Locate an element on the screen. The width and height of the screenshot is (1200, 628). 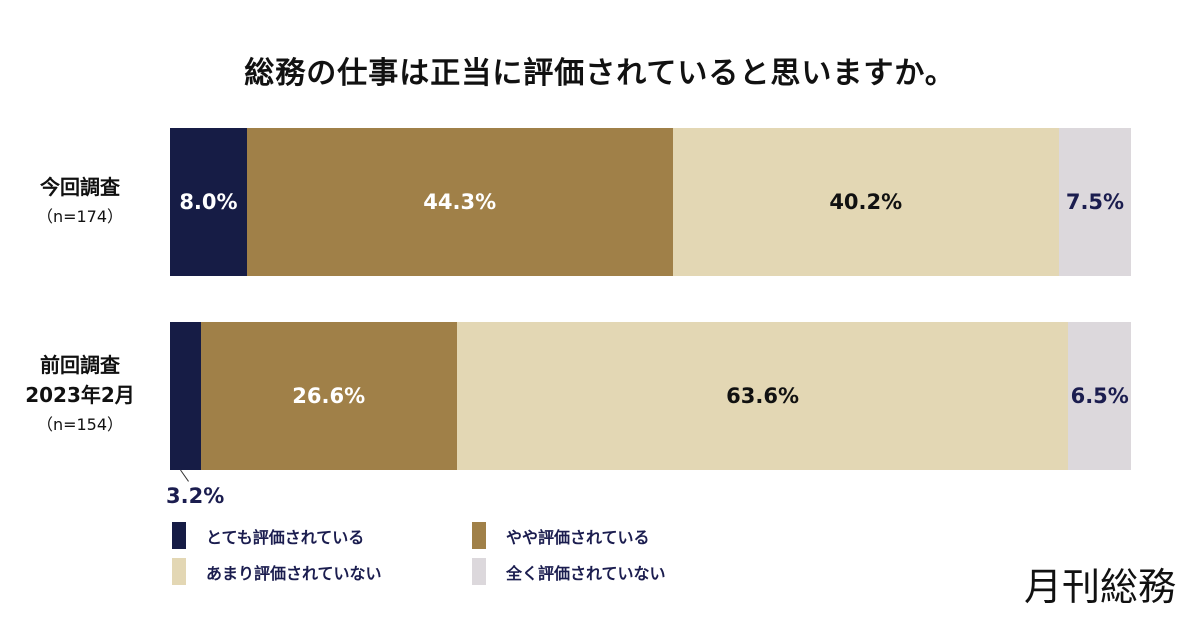
legend-label: とても評価されている is located at coordinates (285, 537).